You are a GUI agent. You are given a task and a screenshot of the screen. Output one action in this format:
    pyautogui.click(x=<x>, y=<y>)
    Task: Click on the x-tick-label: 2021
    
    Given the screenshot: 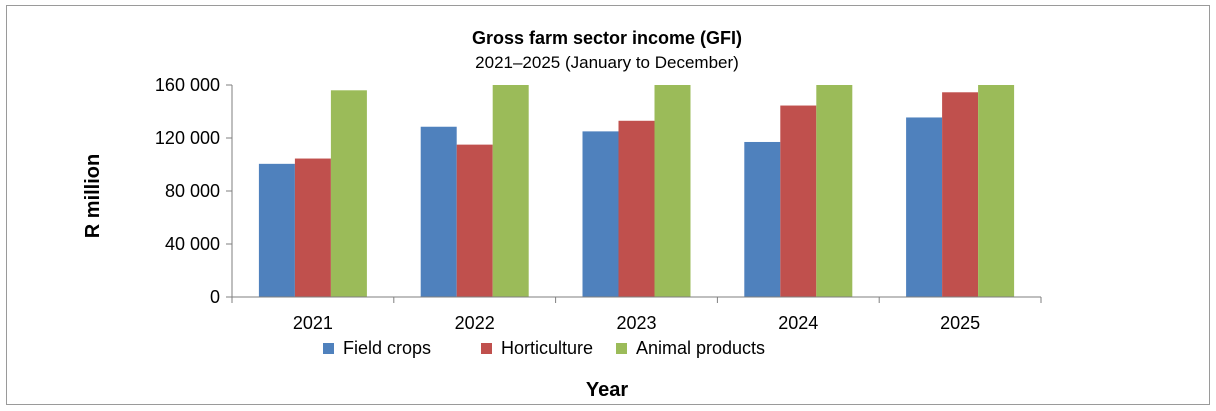 What is the action you would take?
    pyautogui.click(x=313, y=323)
    